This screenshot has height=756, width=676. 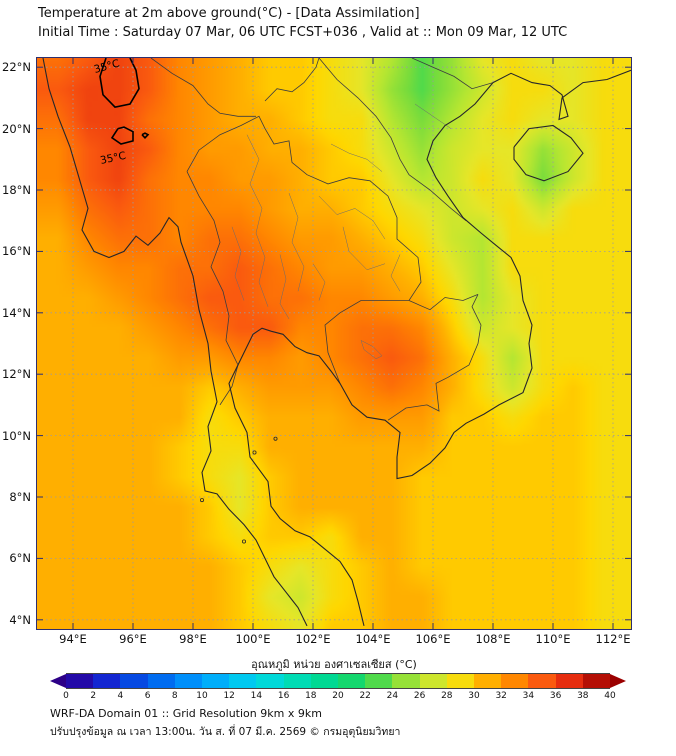 I want to click on lon-tick-label: 112°E, so click(x=613, y=639).